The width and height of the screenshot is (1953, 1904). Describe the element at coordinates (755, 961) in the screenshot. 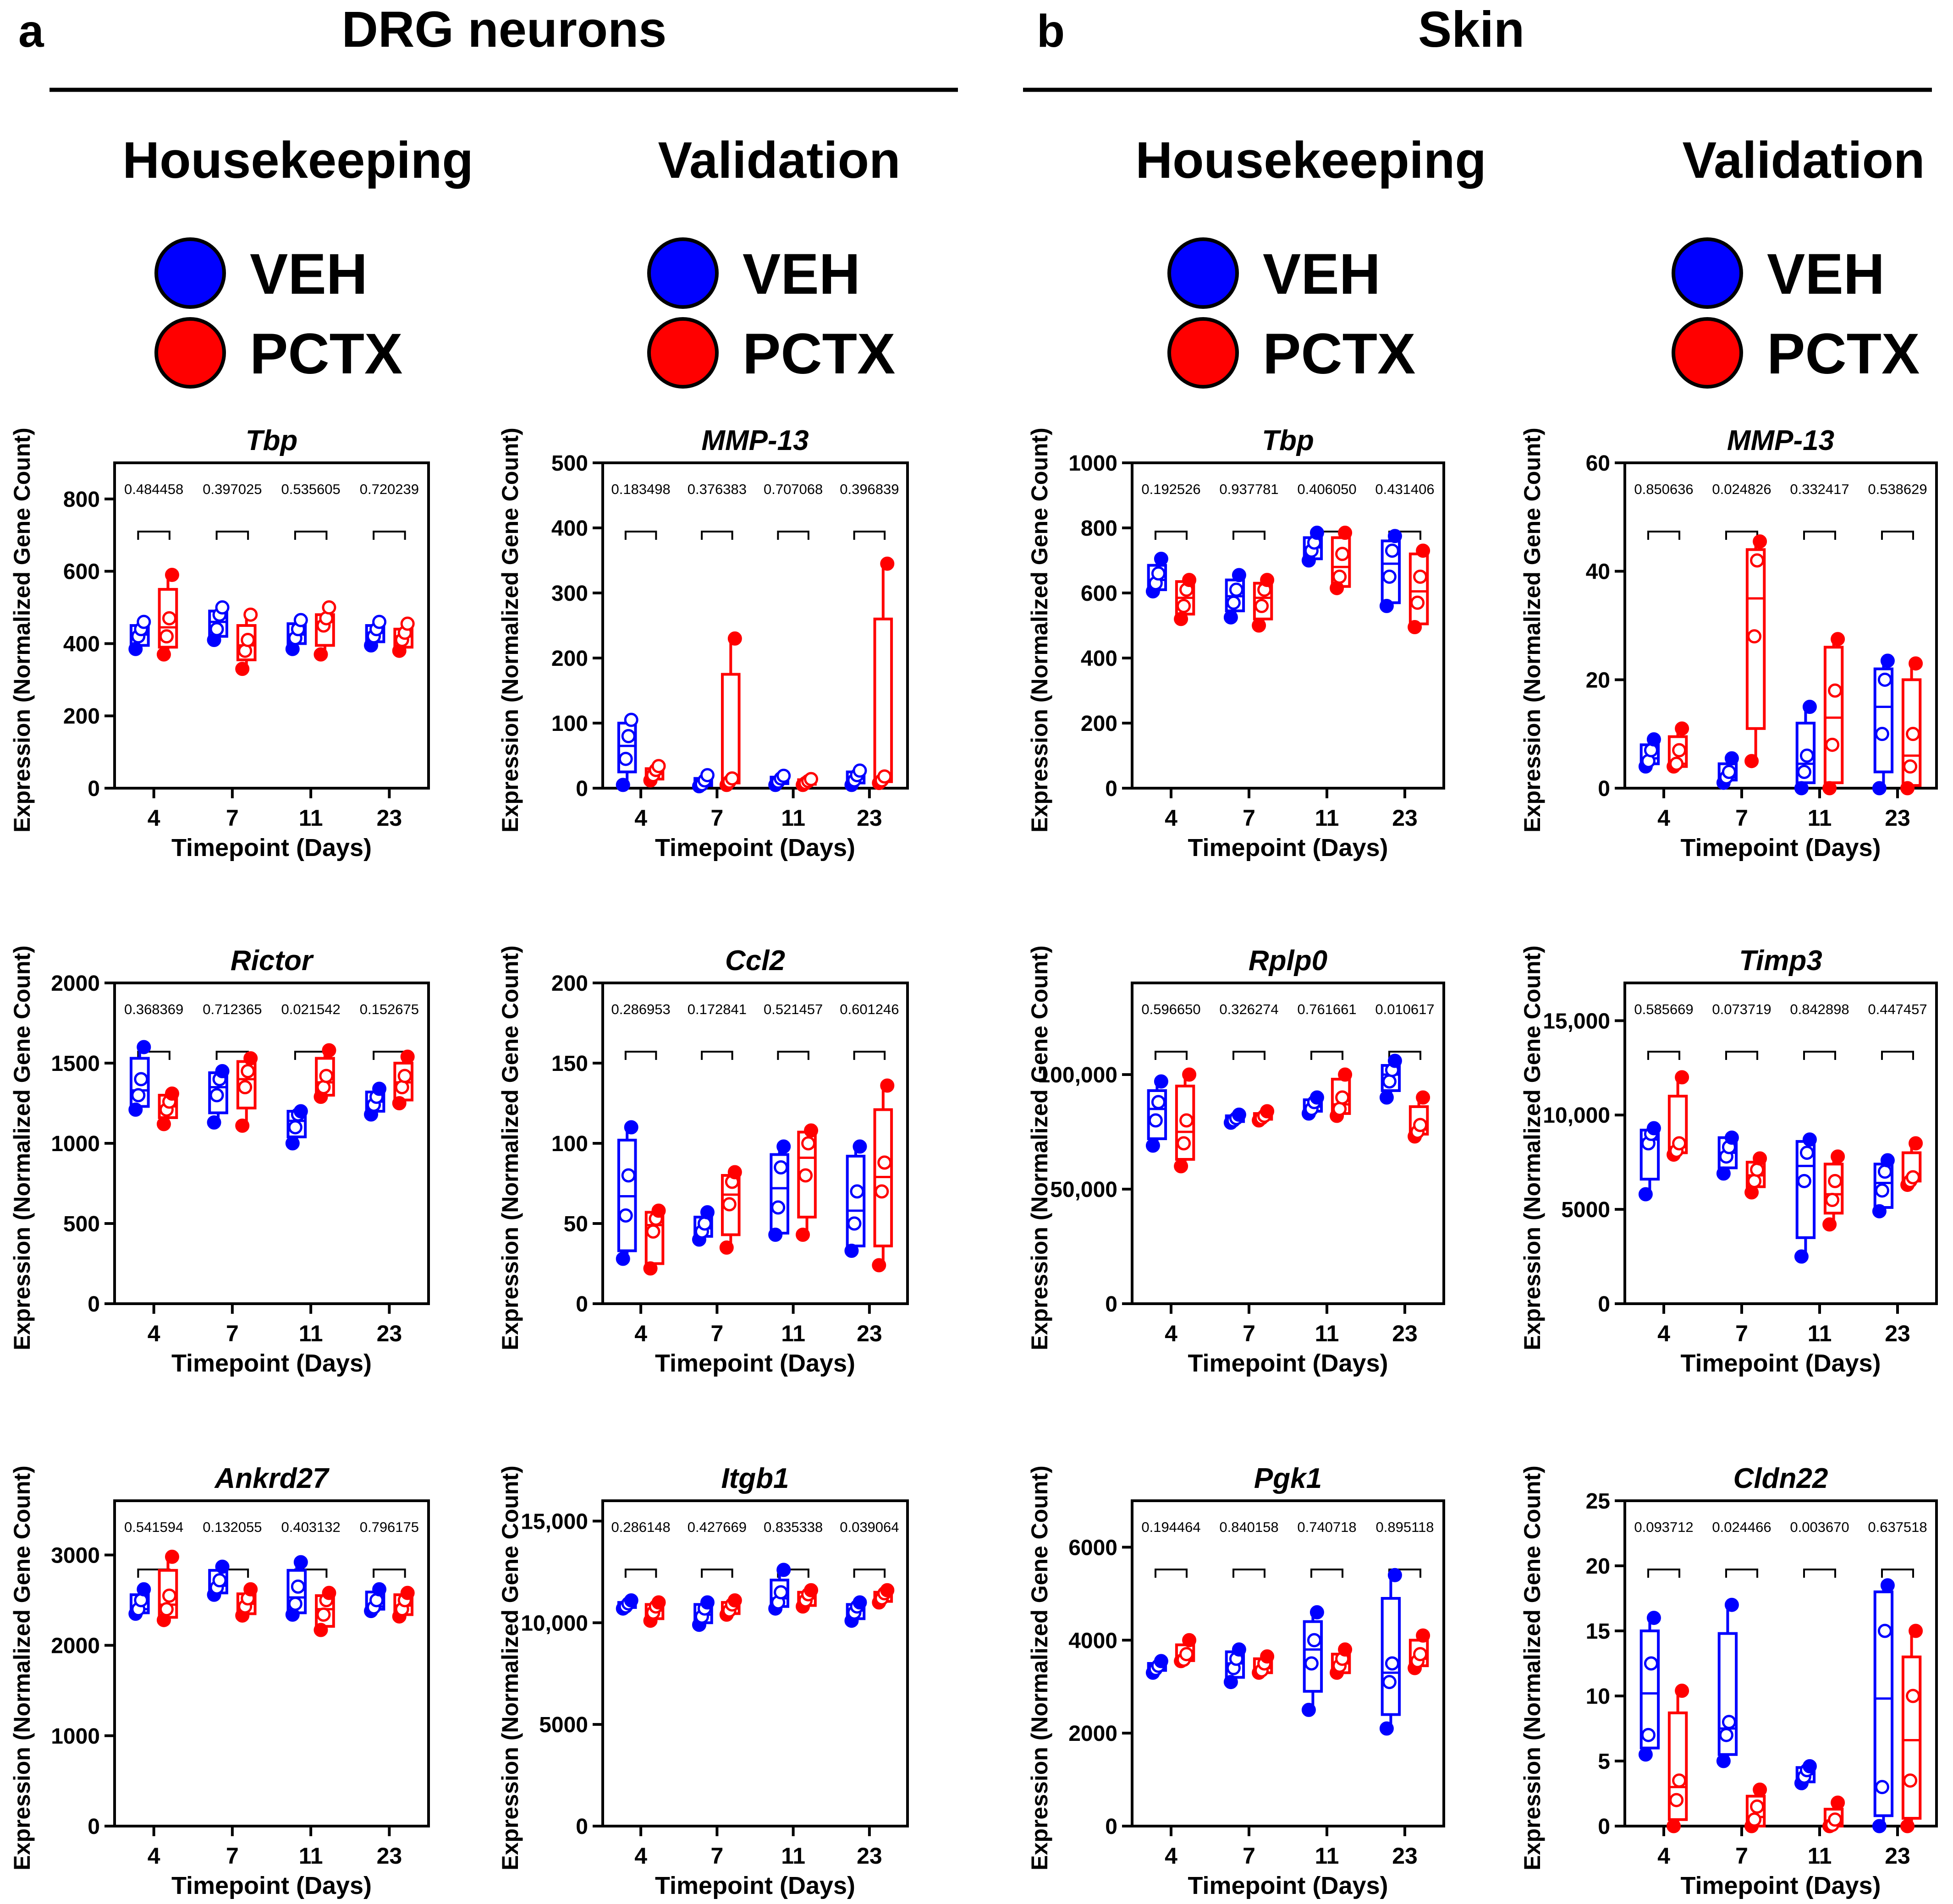

I see `chart-title: Ccl2` at that location.